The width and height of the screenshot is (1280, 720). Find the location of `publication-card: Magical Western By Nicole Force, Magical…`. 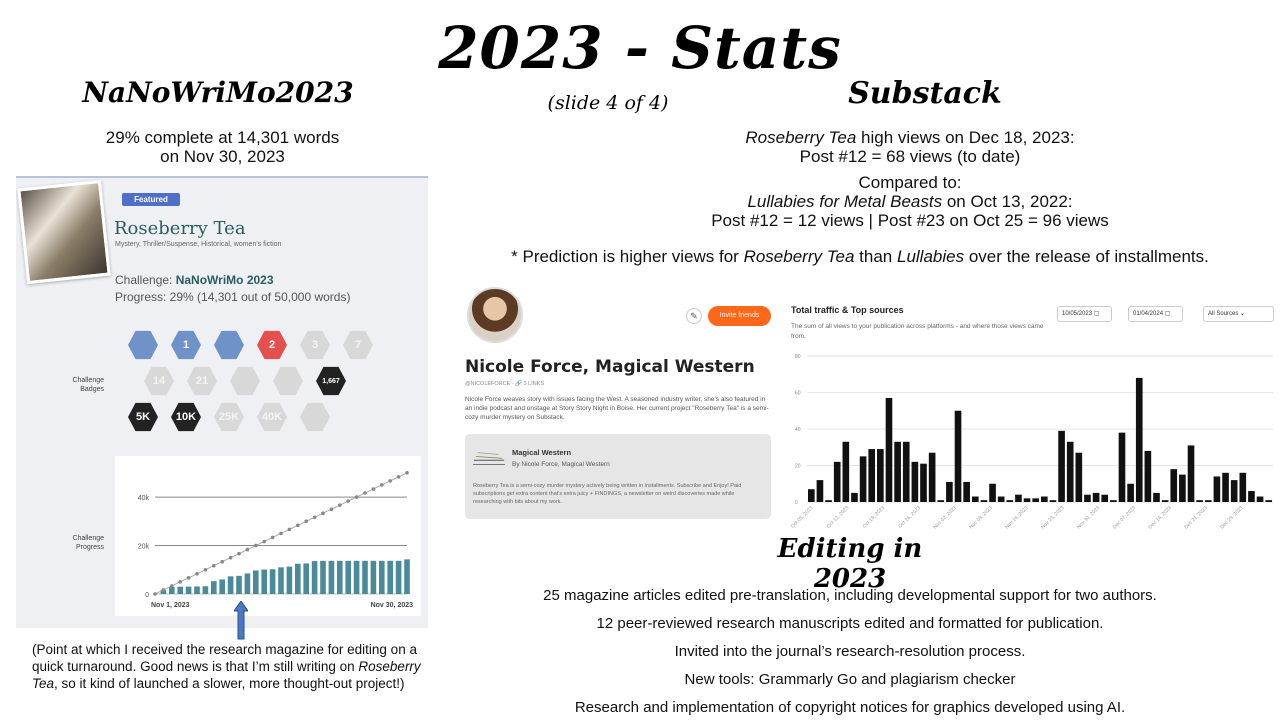

publication-card: Magical Western By Nicole Force, Magical… is located at coordinates (618, 476).